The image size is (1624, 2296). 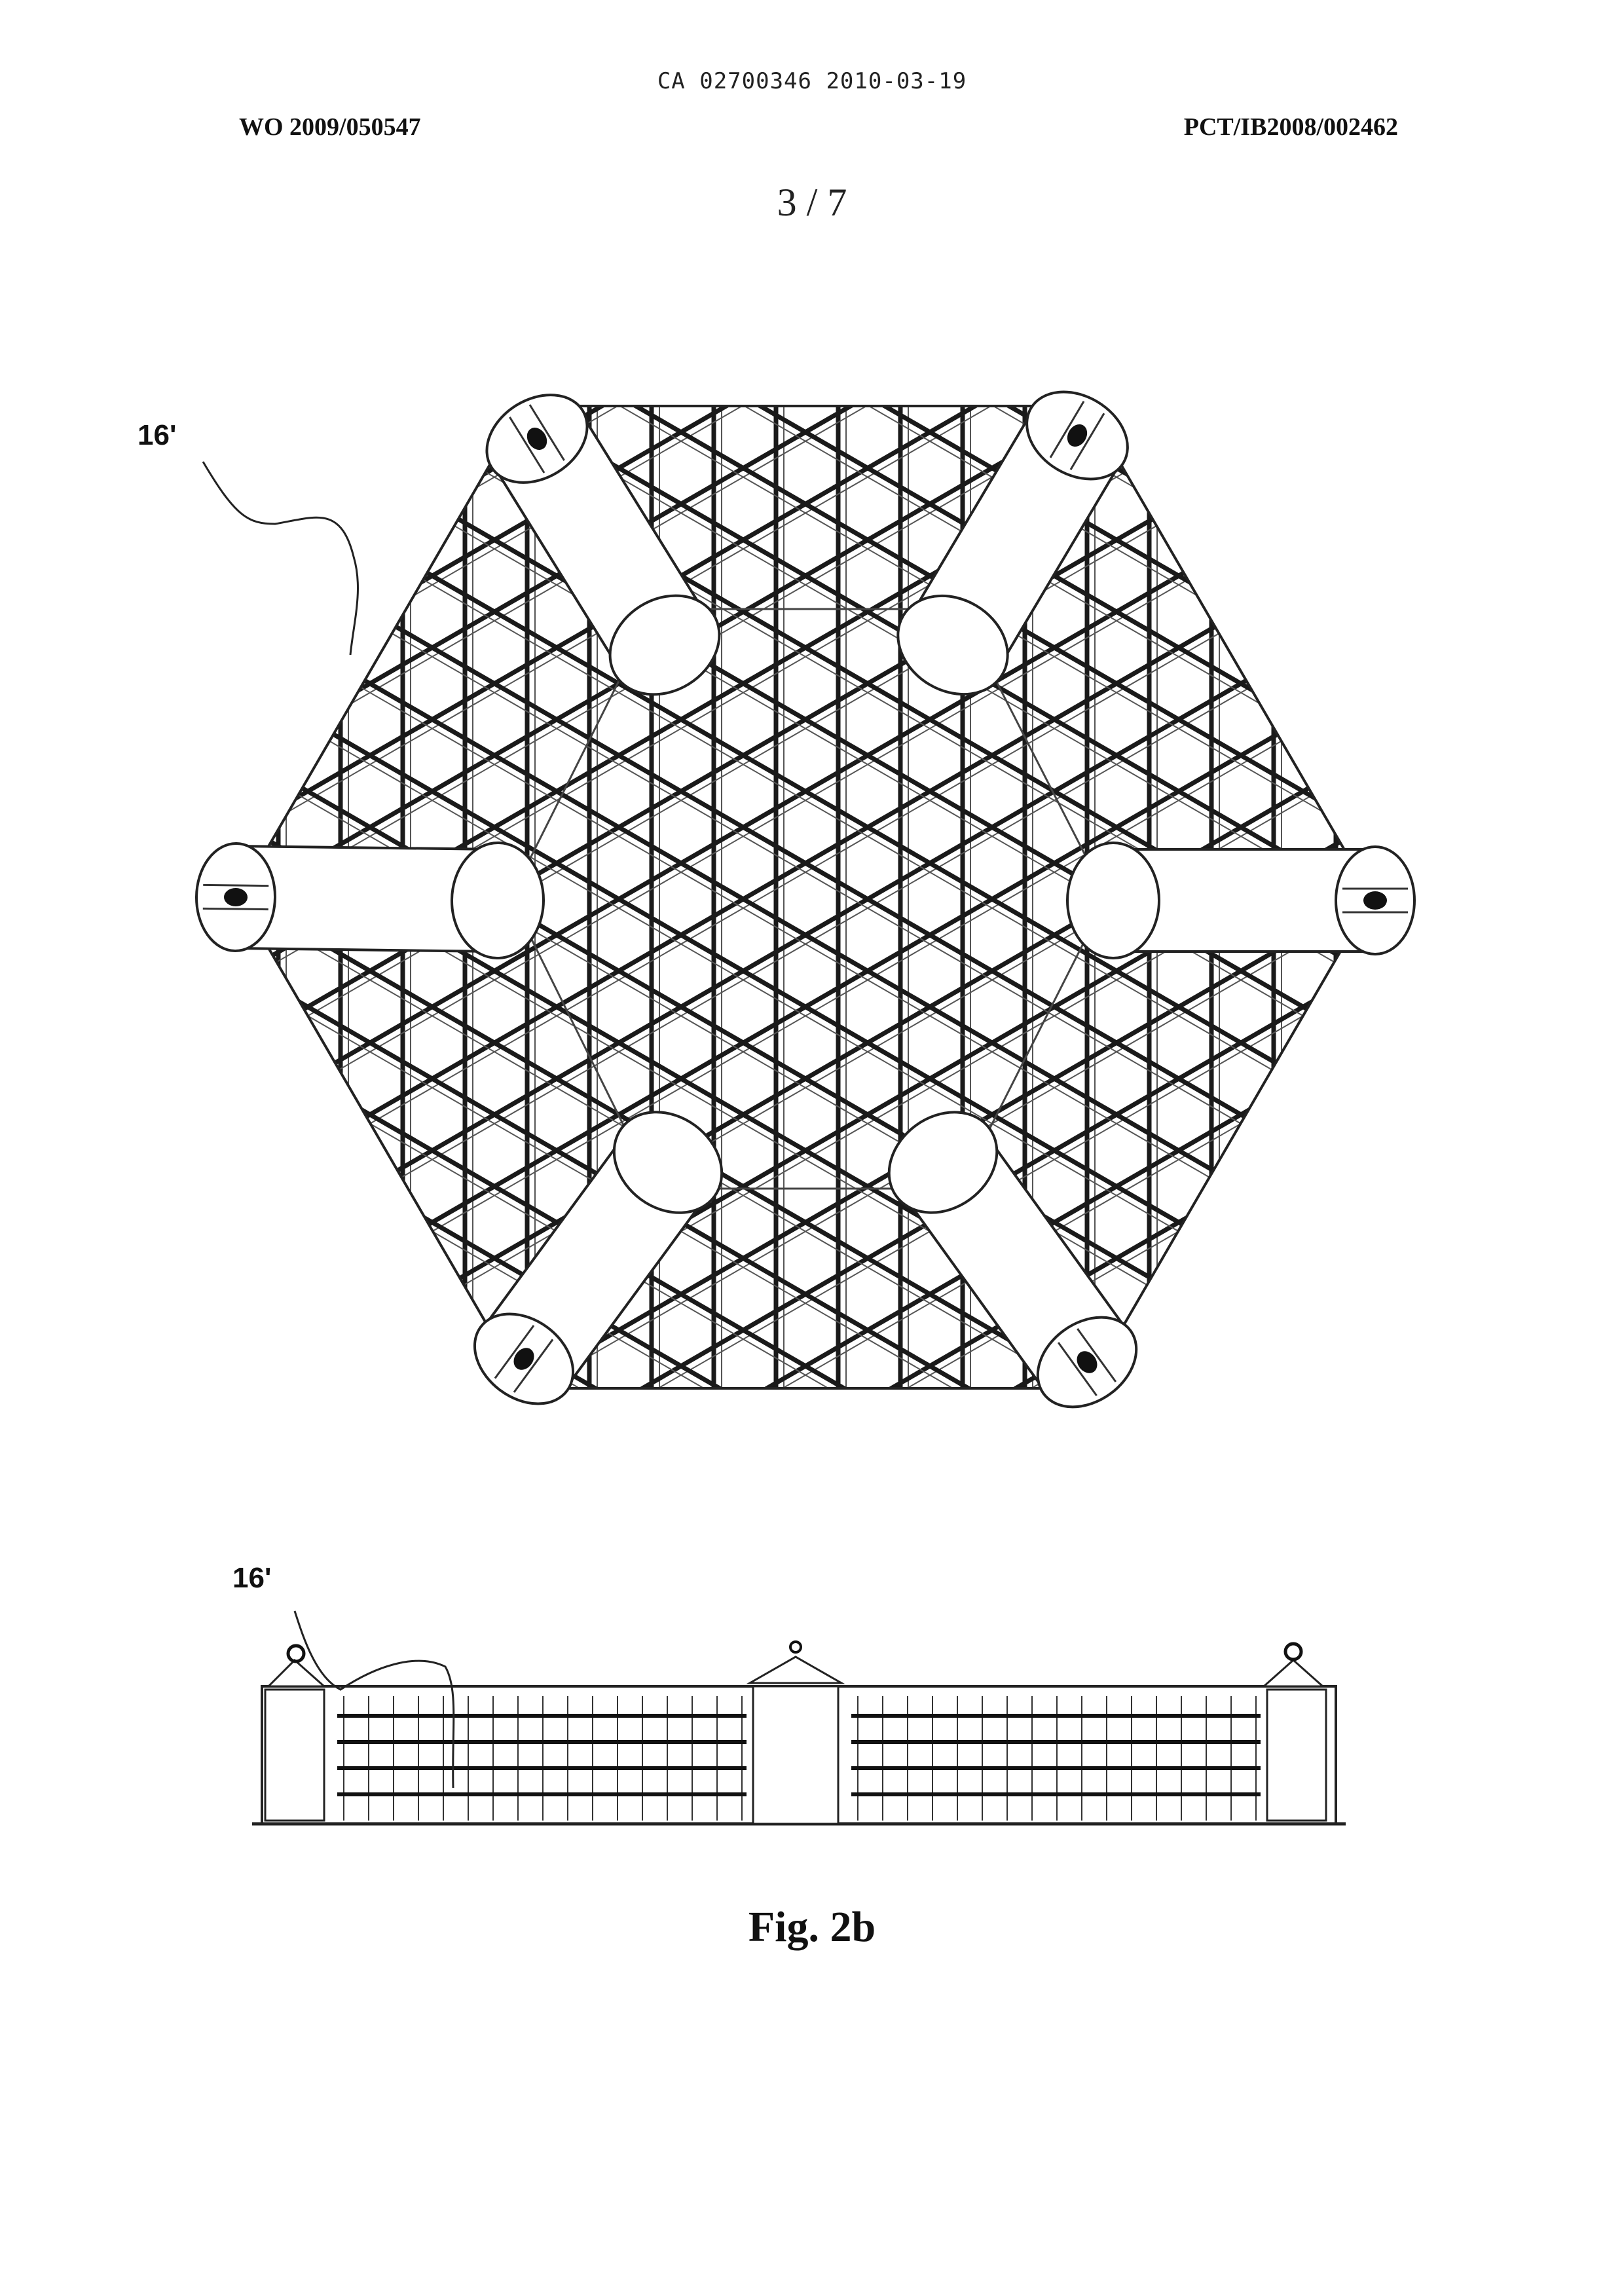 I want to click on right-float-column, so click(x=1296, y=1756).